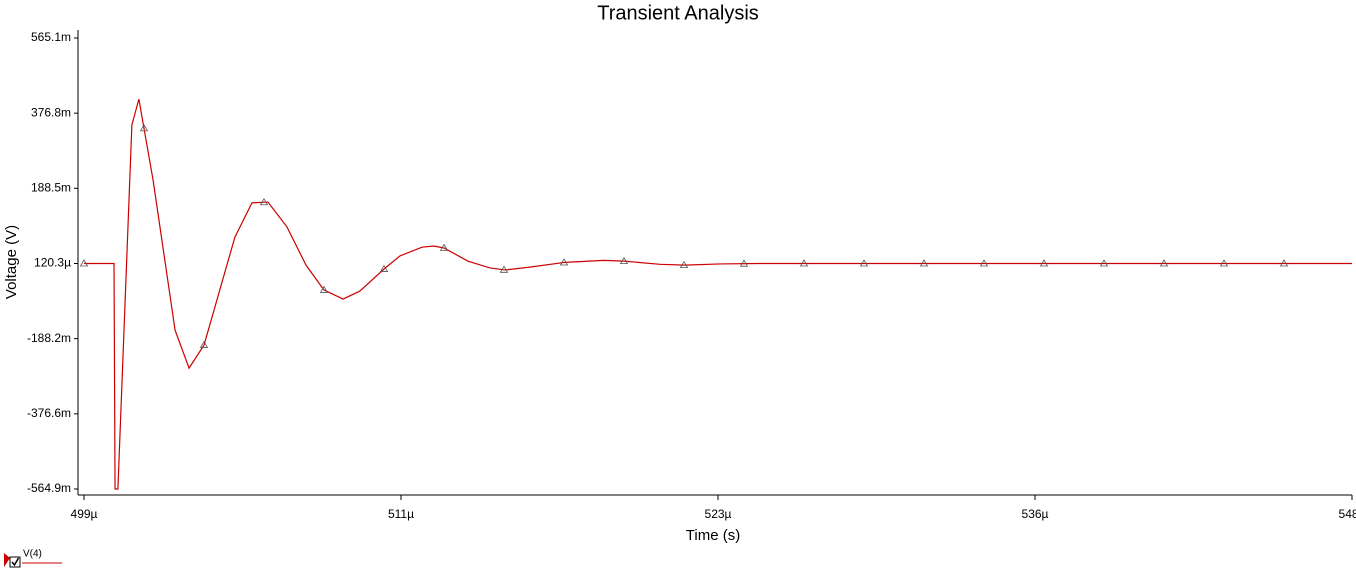 The height and width of the screenshot is (575, 1356). I want to click on legend-checkbox, so click(15, 562).